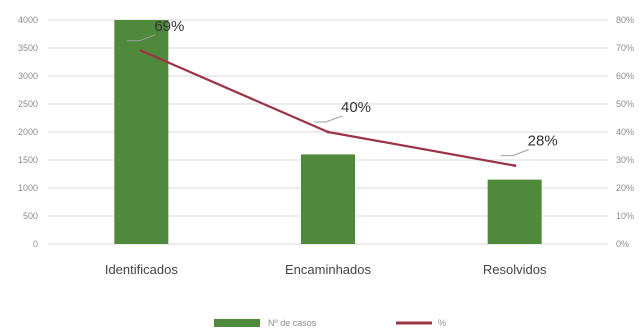  I want to click on category-label: Identificados, so click(141, 269).